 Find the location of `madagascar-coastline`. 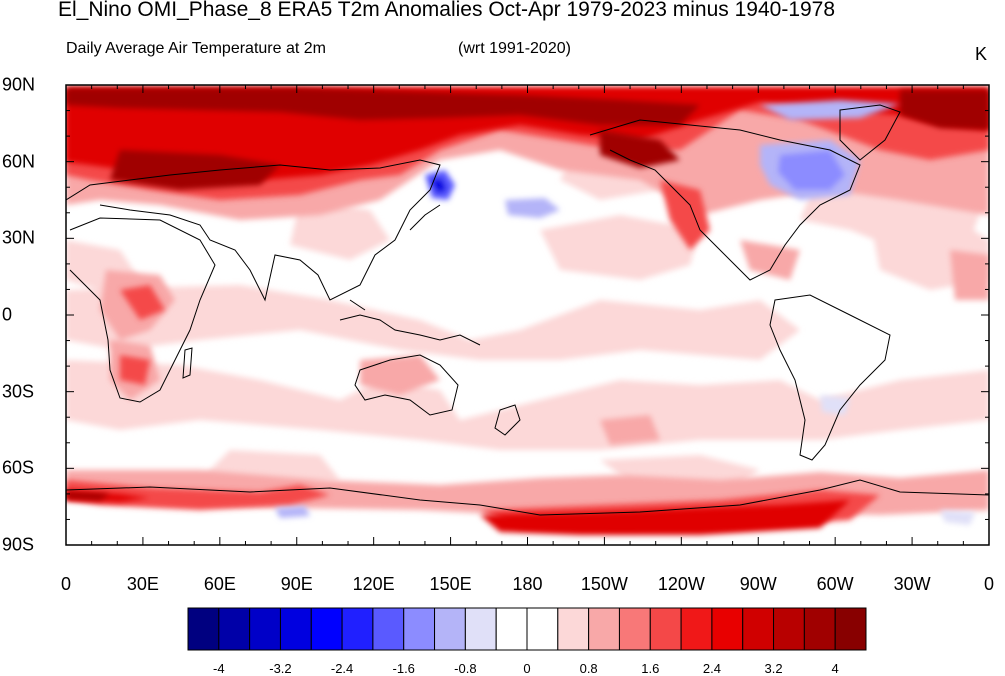

madagascar-coastline is located at coordinates (187, 363).